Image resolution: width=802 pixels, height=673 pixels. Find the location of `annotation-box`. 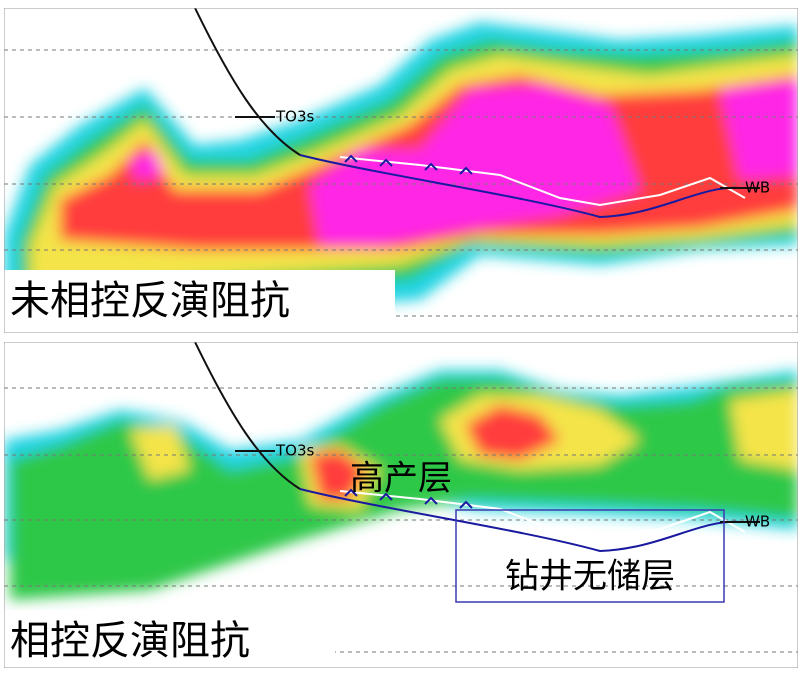

annotation-box is located at coordinates (590, 556).